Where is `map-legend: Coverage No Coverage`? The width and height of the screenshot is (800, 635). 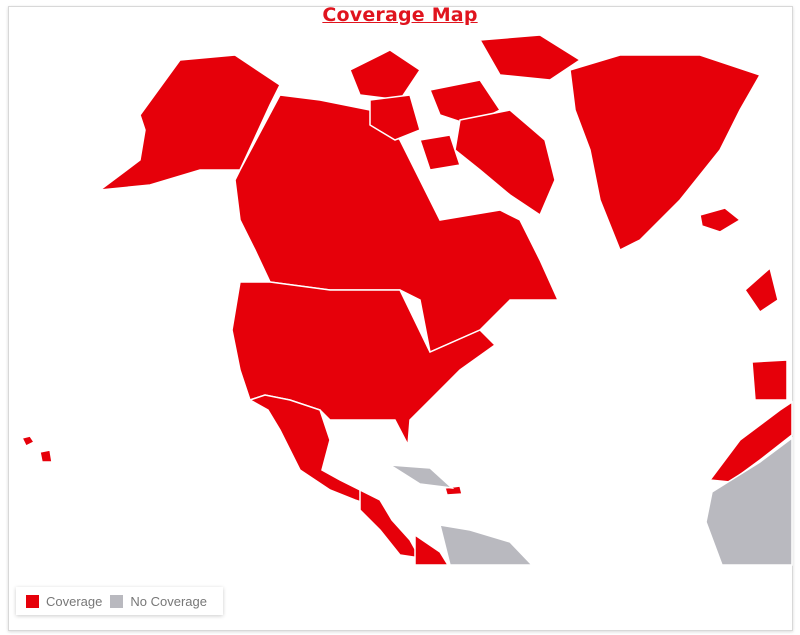
map-legend: Coverage No Coverage is located at coordinates (119, 601).